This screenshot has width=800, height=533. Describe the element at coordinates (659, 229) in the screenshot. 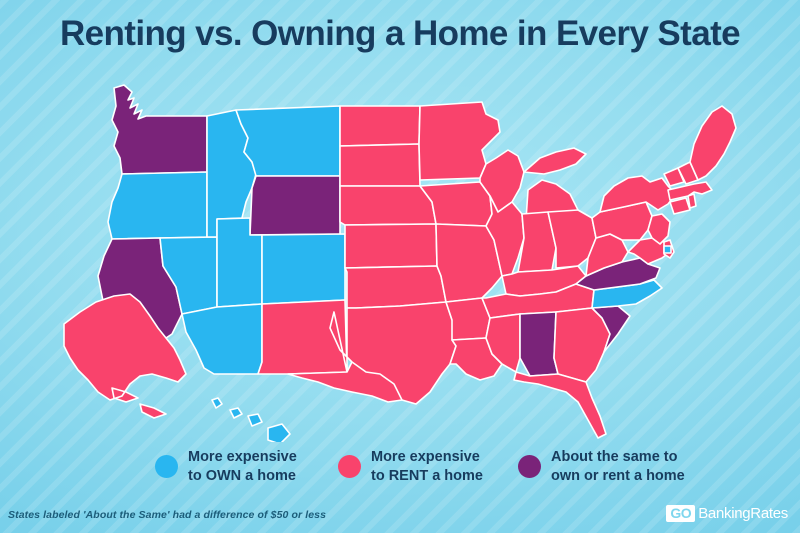

I see `state-NJ` at that location.